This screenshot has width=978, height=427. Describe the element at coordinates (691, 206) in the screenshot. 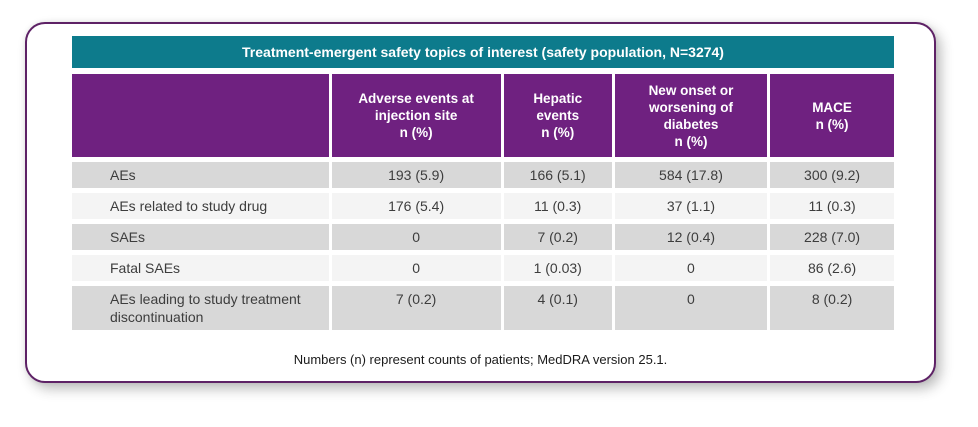

I see `table-cell: 37 (1.1)` at that location.